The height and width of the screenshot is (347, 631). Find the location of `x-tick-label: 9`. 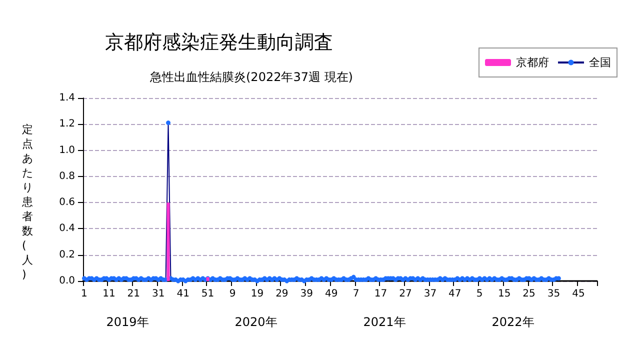

x-tick-label: 9 is located at coordinates (232, 294).